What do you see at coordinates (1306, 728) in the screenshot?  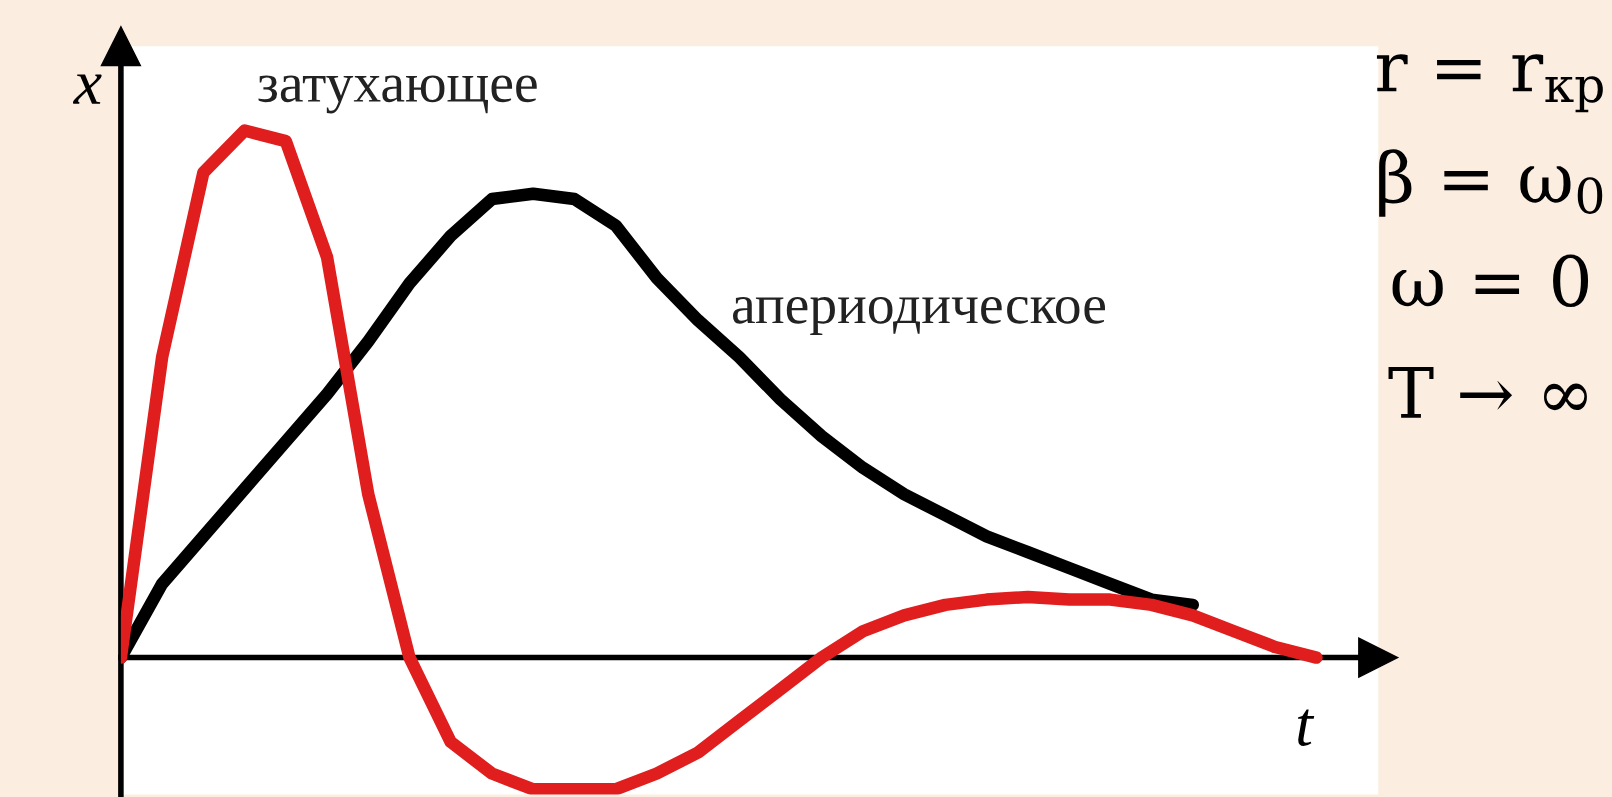 I see `x-axis-title: t` at bounding box center [1306, 728].